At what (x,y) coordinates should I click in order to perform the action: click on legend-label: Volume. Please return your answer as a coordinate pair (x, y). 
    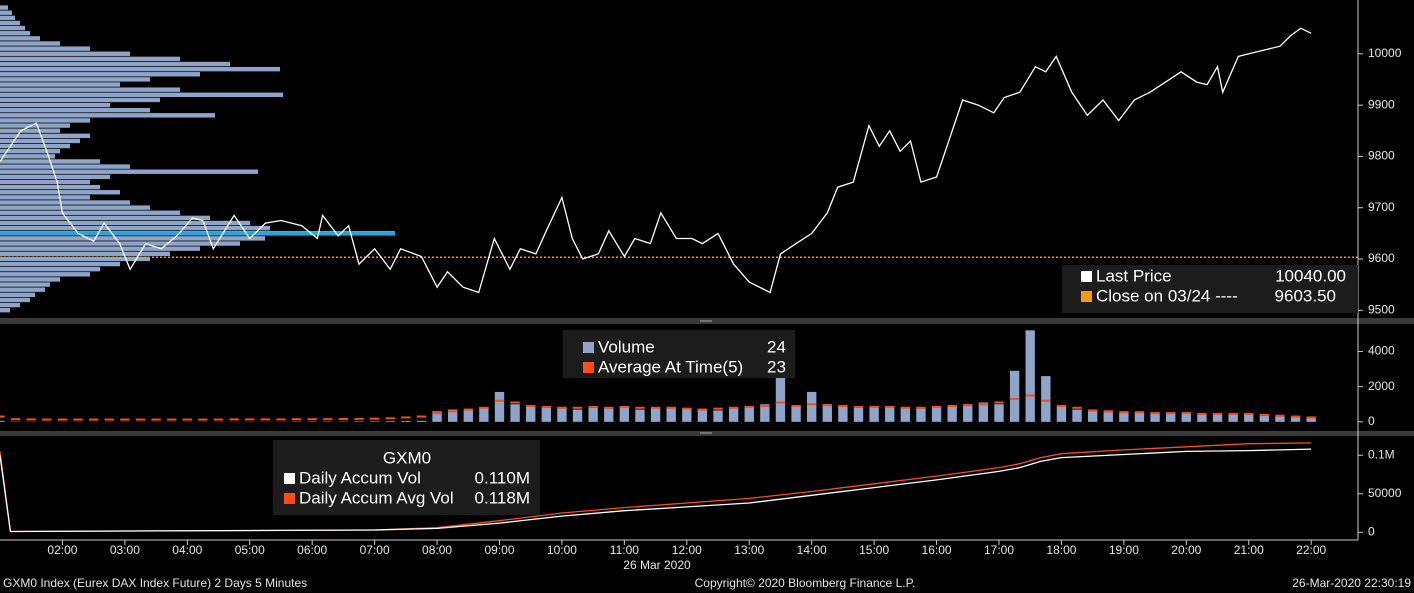
    Looking at the image, I should click on (626, 346).